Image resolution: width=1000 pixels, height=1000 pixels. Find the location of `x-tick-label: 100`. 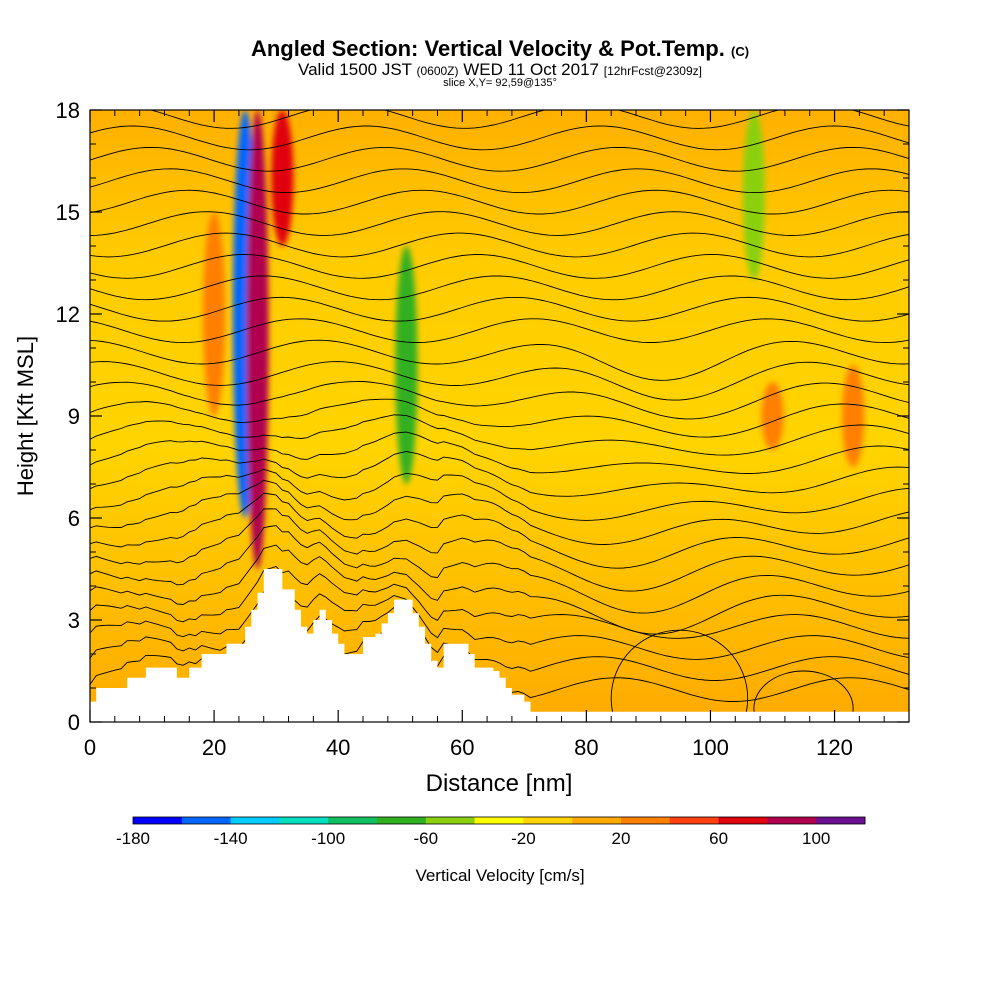

x-tick-label: 100 is located at coordinates (710, 747).